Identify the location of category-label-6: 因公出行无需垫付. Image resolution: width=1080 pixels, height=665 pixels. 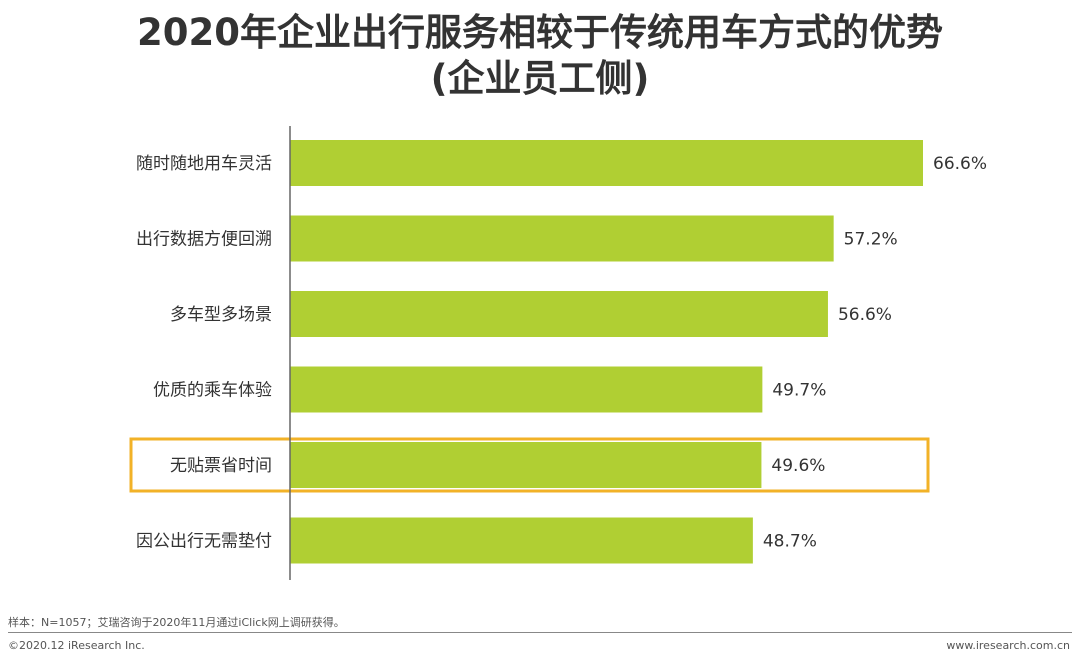
(204, 542).